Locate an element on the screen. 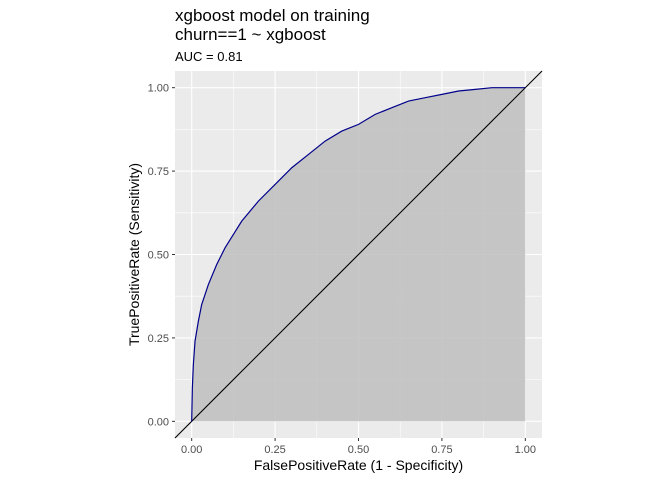  y-tick-label: 0.25 is located at coordinates (158, 339).